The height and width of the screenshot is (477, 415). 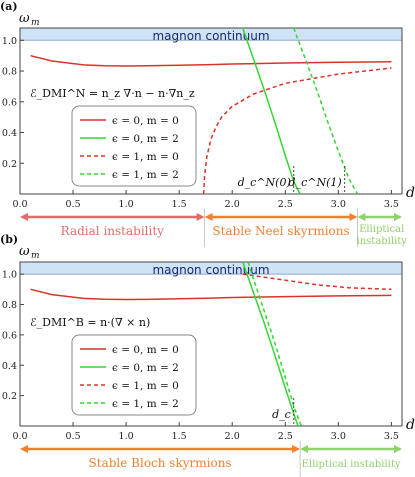 I want to click on dmi-formula: ℰ_DMI^B = n·(∇ × n), so click(x=90, y=322).